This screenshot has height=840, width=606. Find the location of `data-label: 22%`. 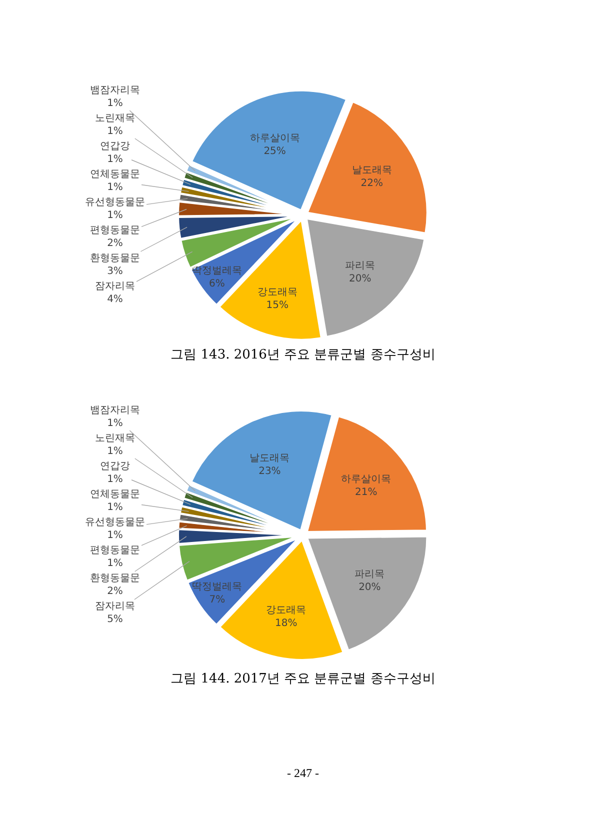

data-label: 22% is located at coordinates (371, 183).